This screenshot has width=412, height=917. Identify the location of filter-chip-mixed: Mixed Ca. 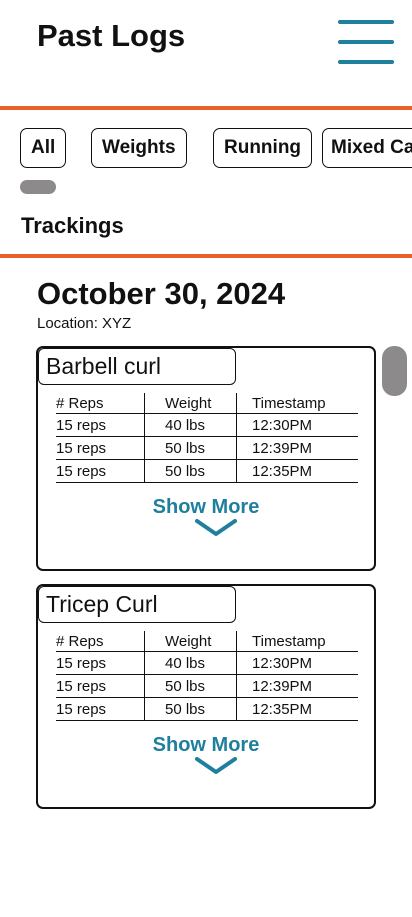
(367, 148).